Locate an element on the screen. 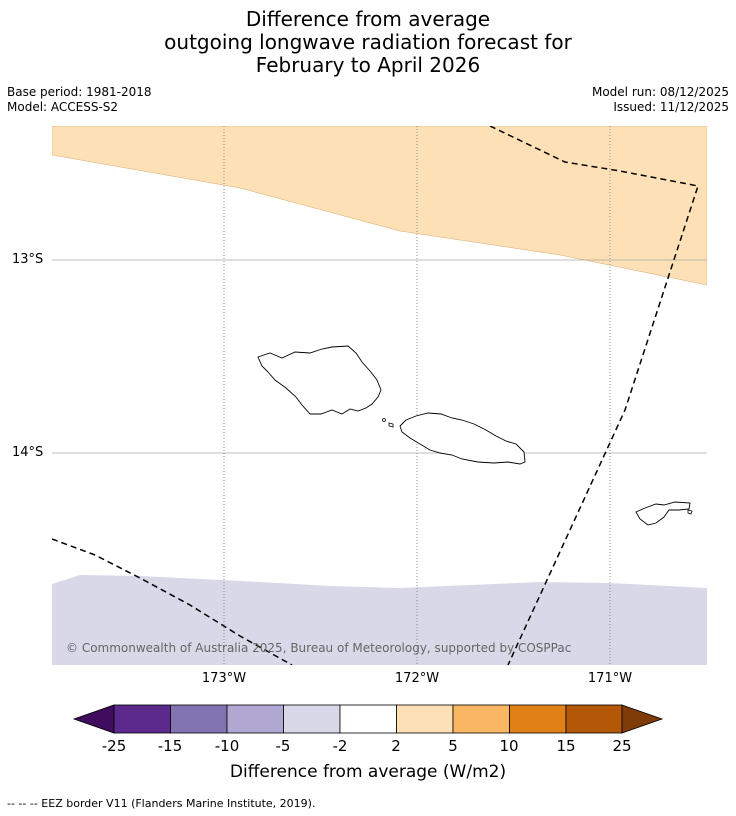  title-line-1: Difference from average is located at coordinates (368, 19).